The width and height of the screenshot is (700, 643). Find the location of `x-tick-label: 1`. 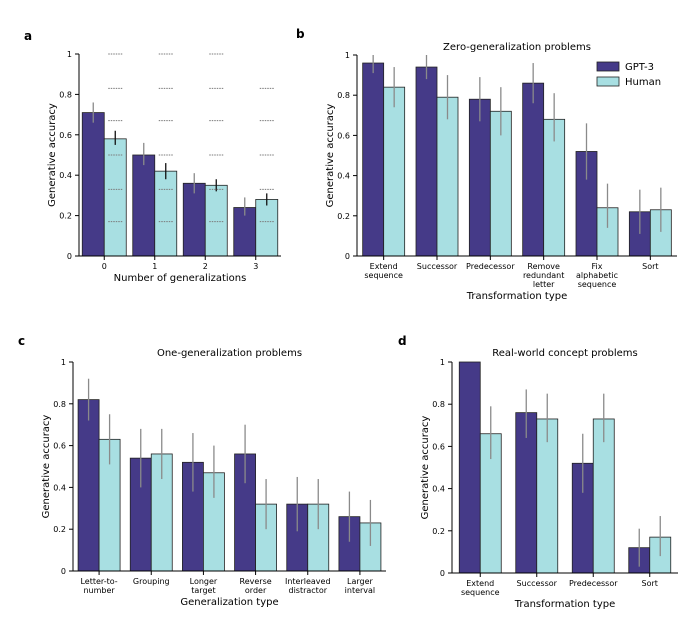

x-tick-label: 1 is located at coordinates (154, 266).